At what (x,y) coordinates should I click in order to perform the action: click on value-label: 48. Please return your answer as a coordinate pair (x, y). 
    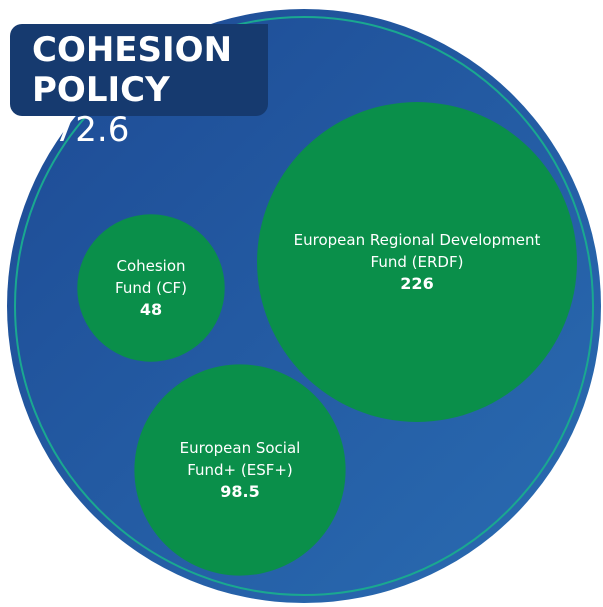
    Looking at the image, I should click on (151, 309).